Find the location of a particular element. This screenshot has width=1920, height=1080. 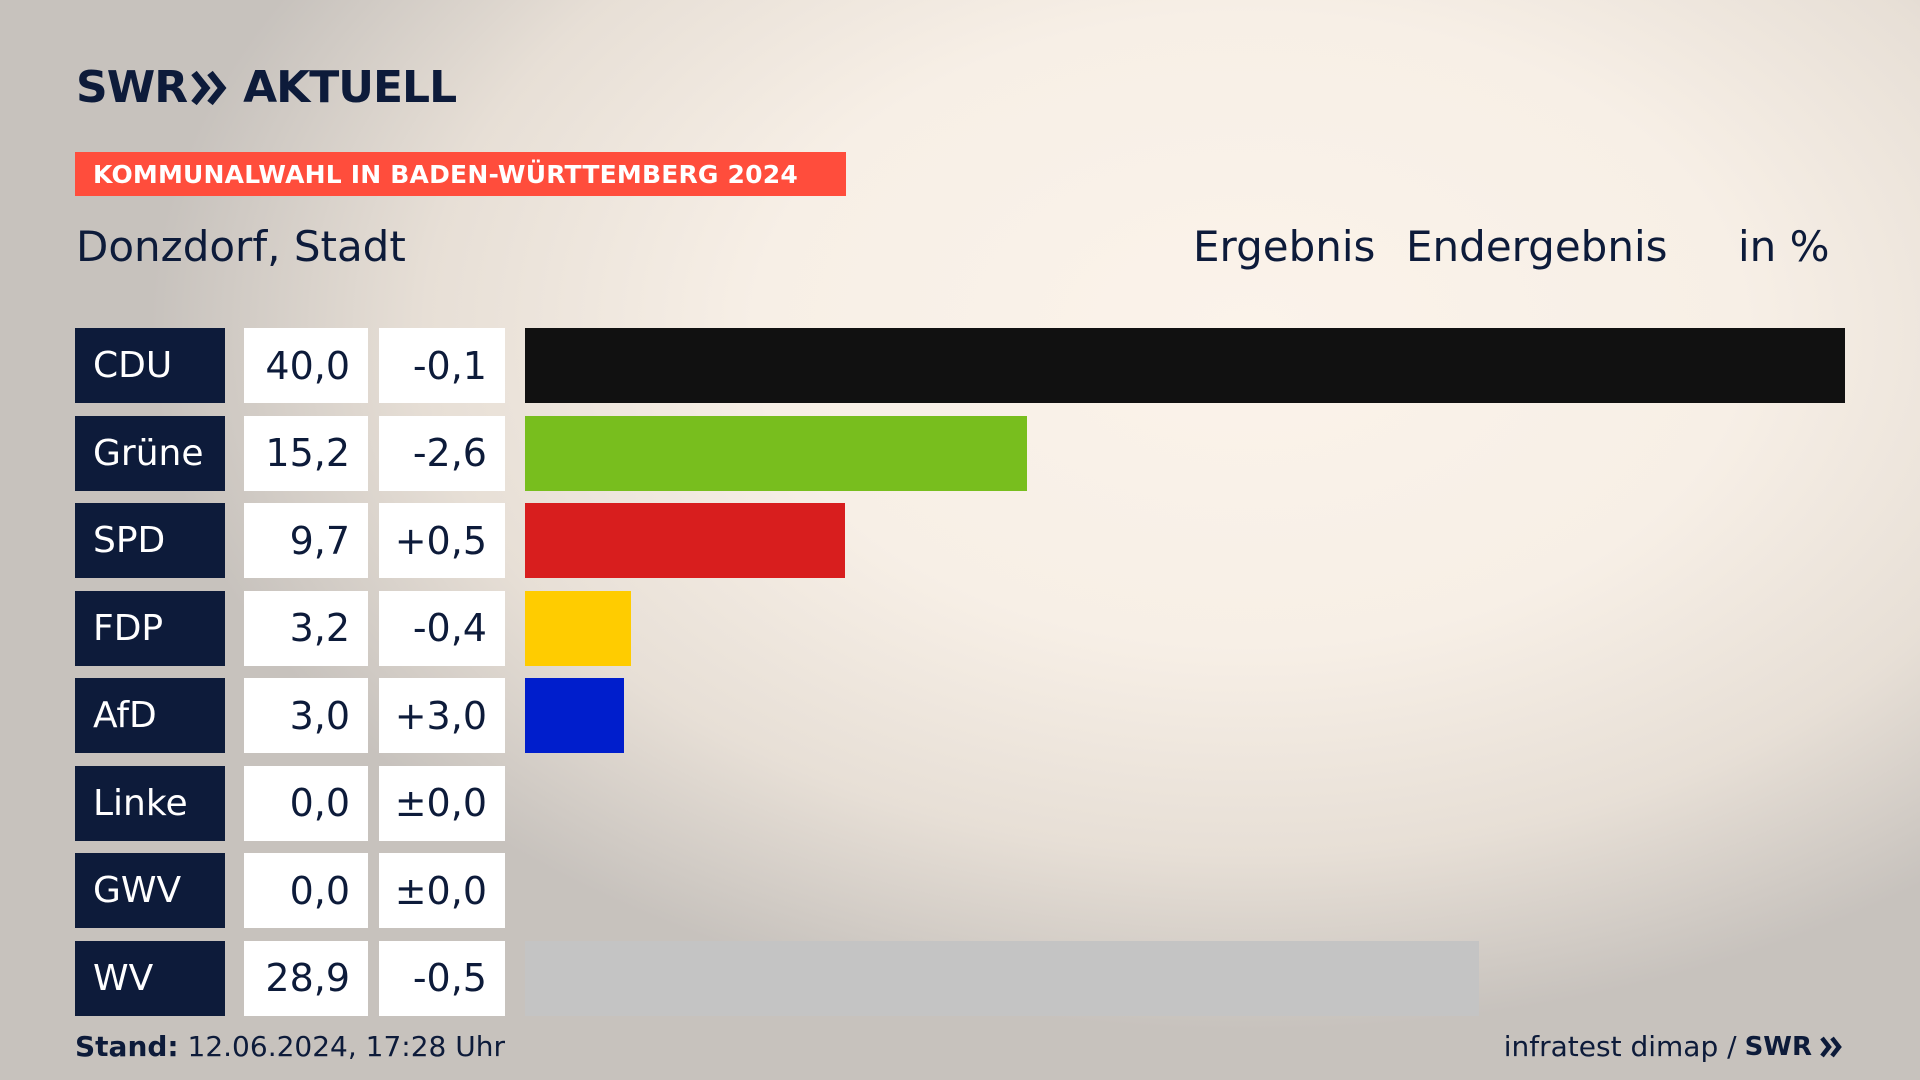

logo-aktuell-text: AKTUELL is located at coordinates (350, 87).